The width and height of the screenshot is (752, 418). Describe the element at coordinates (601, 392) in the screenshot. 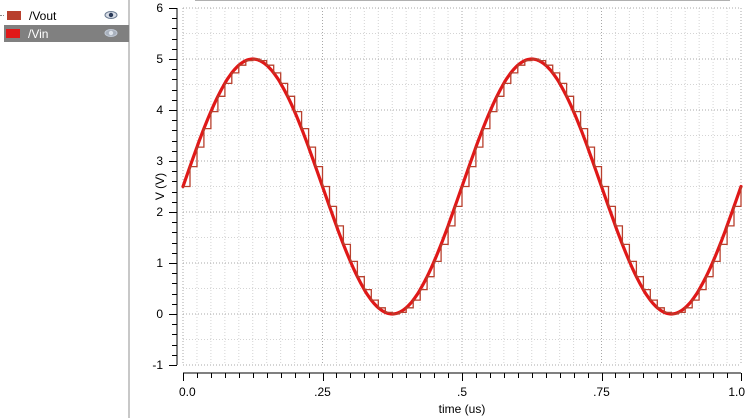

I see `svg-text: .75` at that location.